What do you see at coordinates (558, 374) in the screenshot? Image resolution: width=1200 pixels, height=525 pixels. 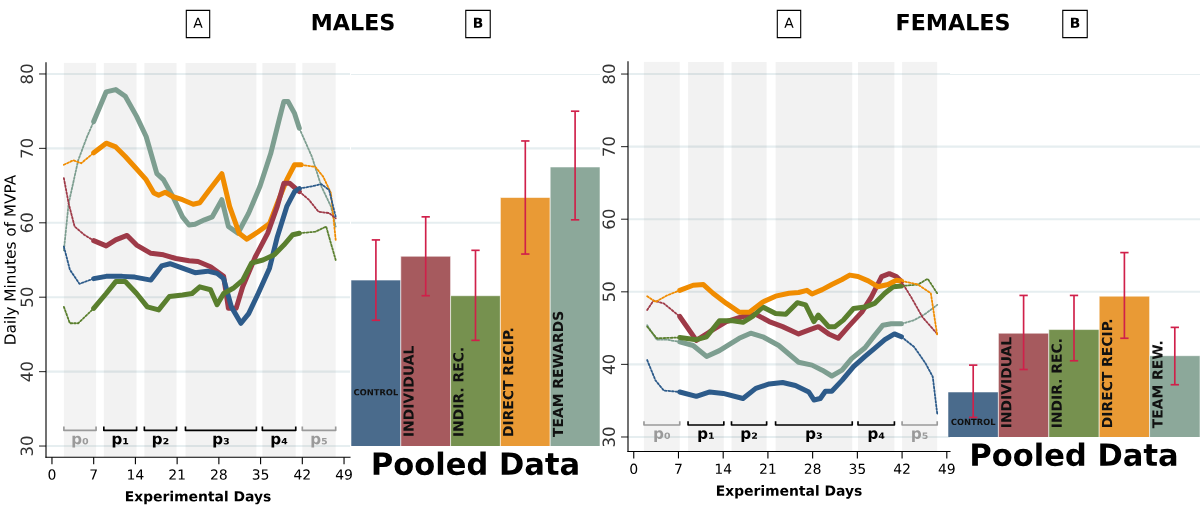 I see `category-label: TEAM REWARDS` at bounding box center [558, 374].